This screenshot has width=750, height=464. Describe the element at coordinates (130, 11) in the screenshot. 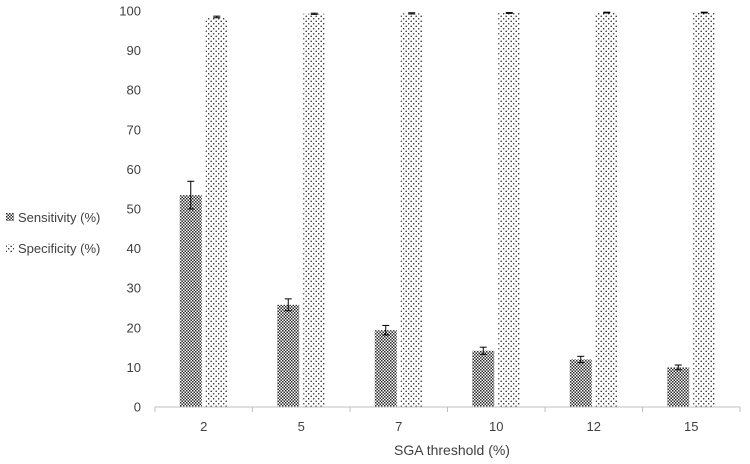

I see `y-tick-label-100: 100` at that location.